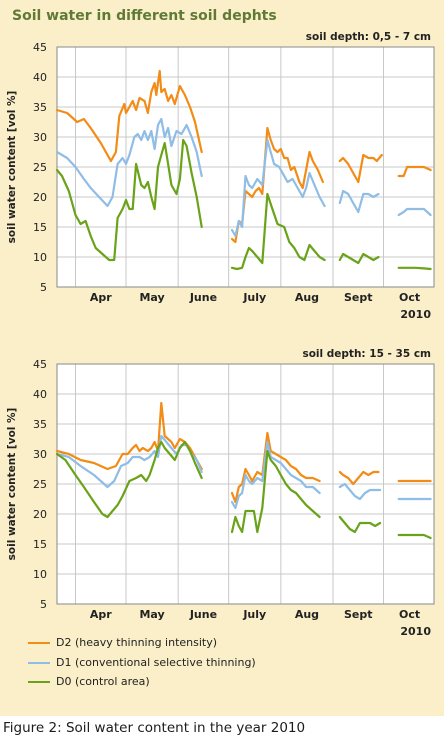 The width and height of the screenshot is (444, 743). What do you see at coordinates (366, 354) in the screenshot?
I see `chart-subtitle: soil depth: 15 - 35 cm` at bounding box center [366, 354].